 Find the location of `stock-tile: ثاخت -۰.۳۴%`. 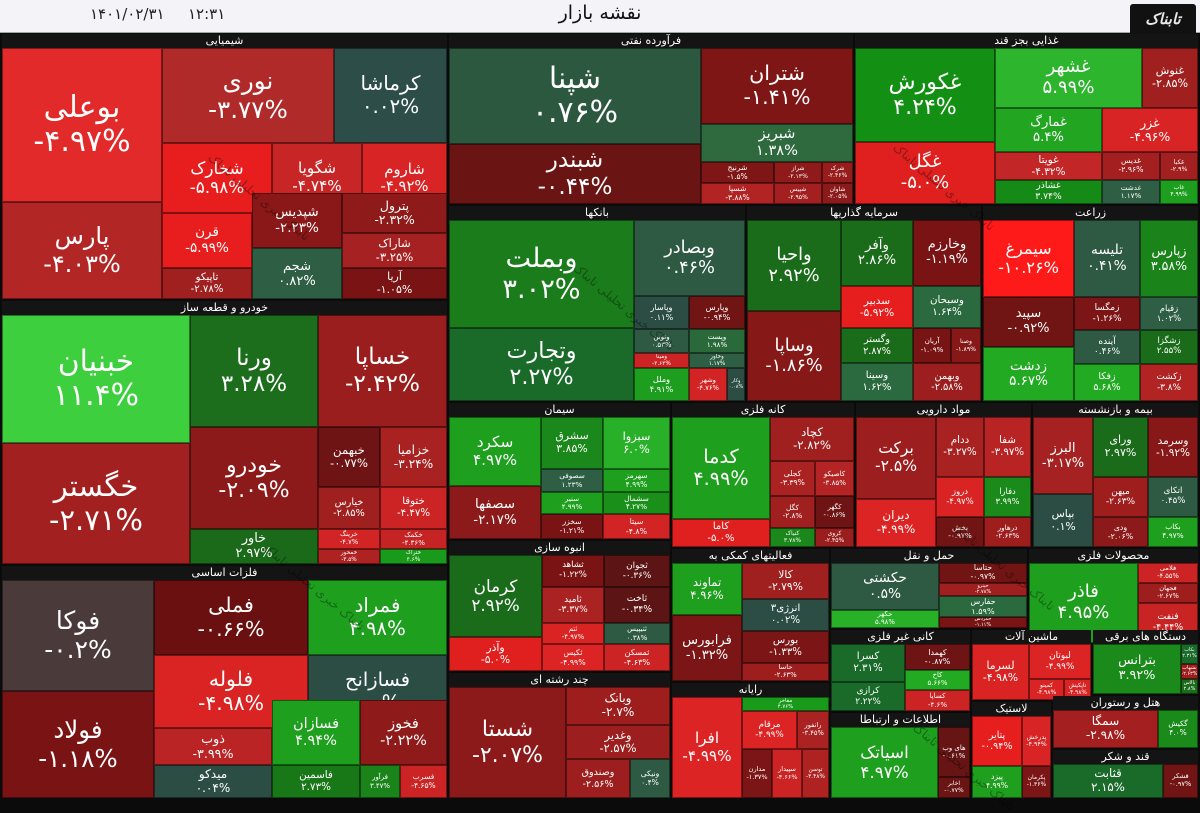

stock-tile: ثاخت -۰.۳۴% is located at coordinates (637, 605).